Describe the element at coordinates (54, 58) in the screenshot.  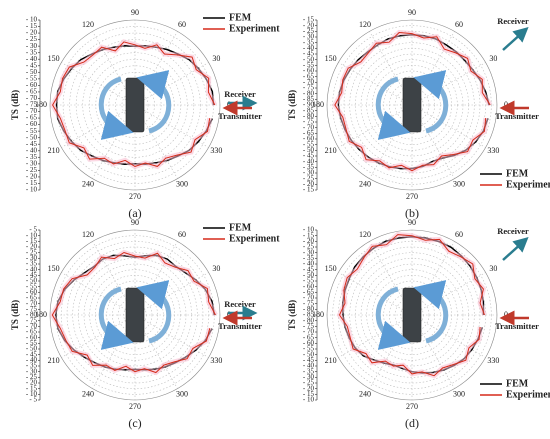
I see `angle-label: 150` at that location.